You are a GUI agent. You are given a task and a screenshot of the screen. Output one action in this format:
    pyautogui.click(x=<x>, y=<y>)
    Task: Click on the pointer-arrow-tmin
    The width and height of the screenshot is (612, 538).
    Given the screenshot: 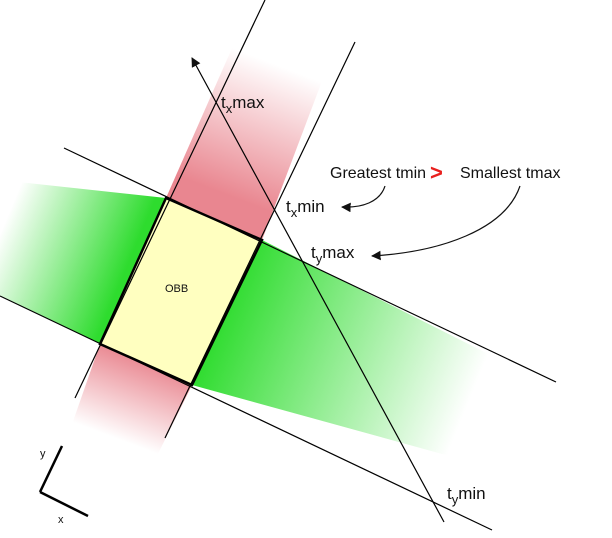 What is the action you would take?
    pyautogui.click(x=363, y=199)
    